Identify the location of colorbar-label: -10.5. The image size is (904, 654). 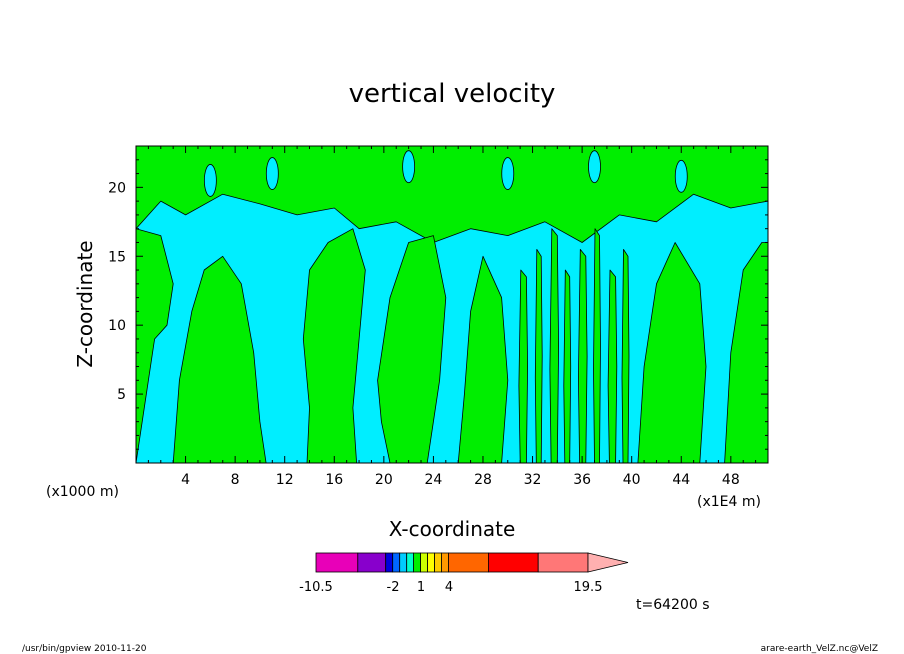
(316, 587).